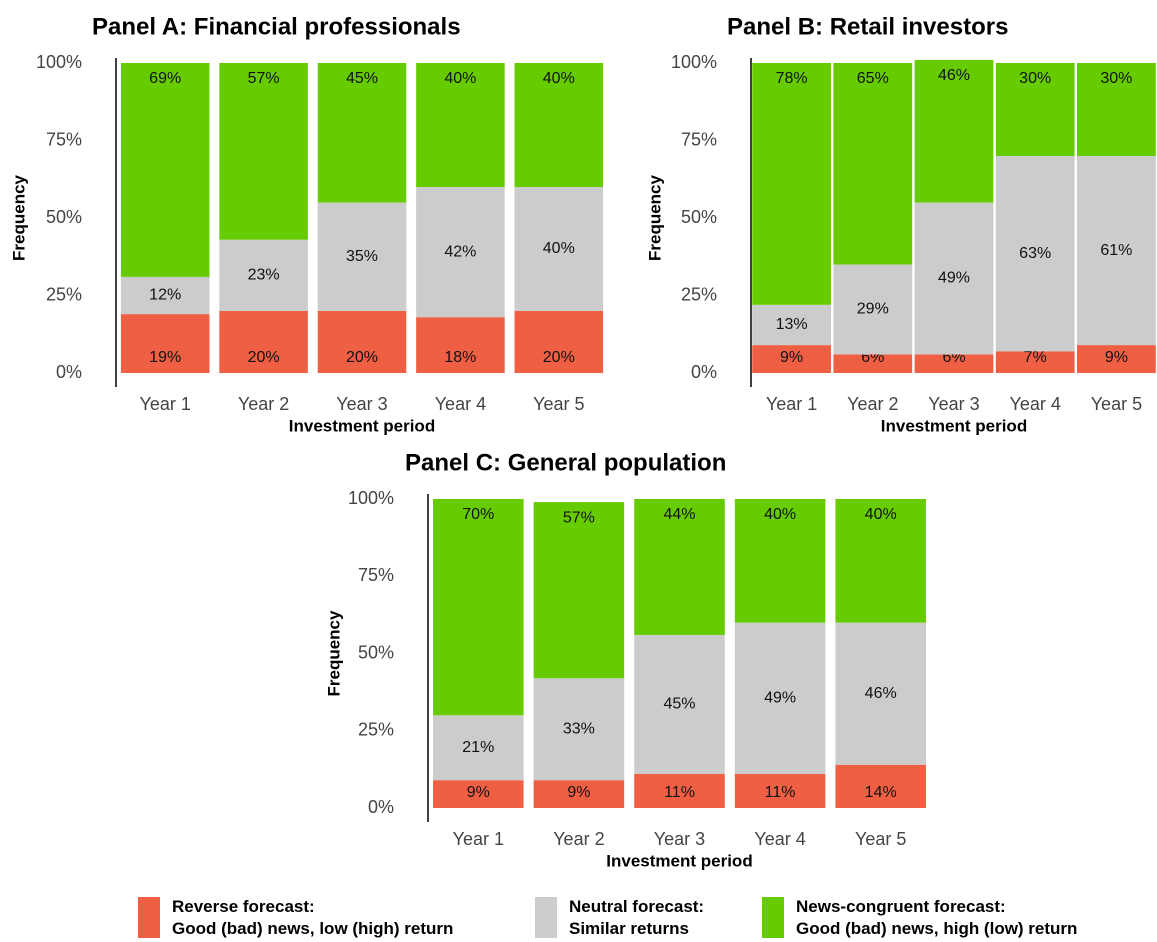 The width and height of the screenshot is (1157, 942). I want to click on data-label: 21%, so click(478, 747).